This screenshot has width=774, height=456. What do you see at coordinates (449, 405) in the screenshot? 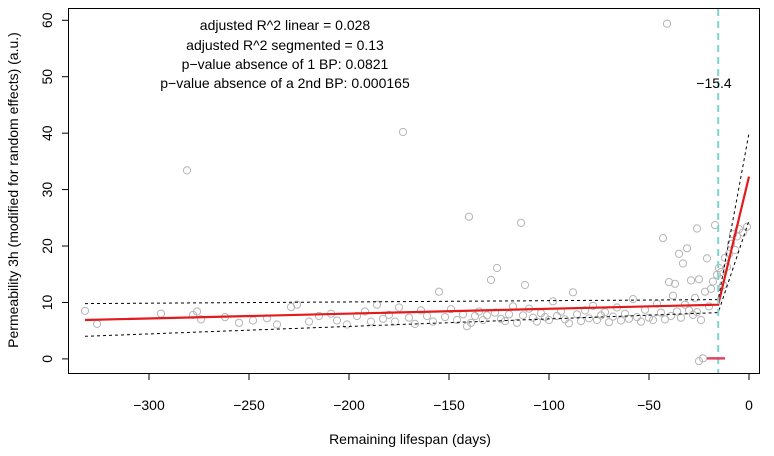
I see `x-tick-label: −150` at bounding box center [449, 405].